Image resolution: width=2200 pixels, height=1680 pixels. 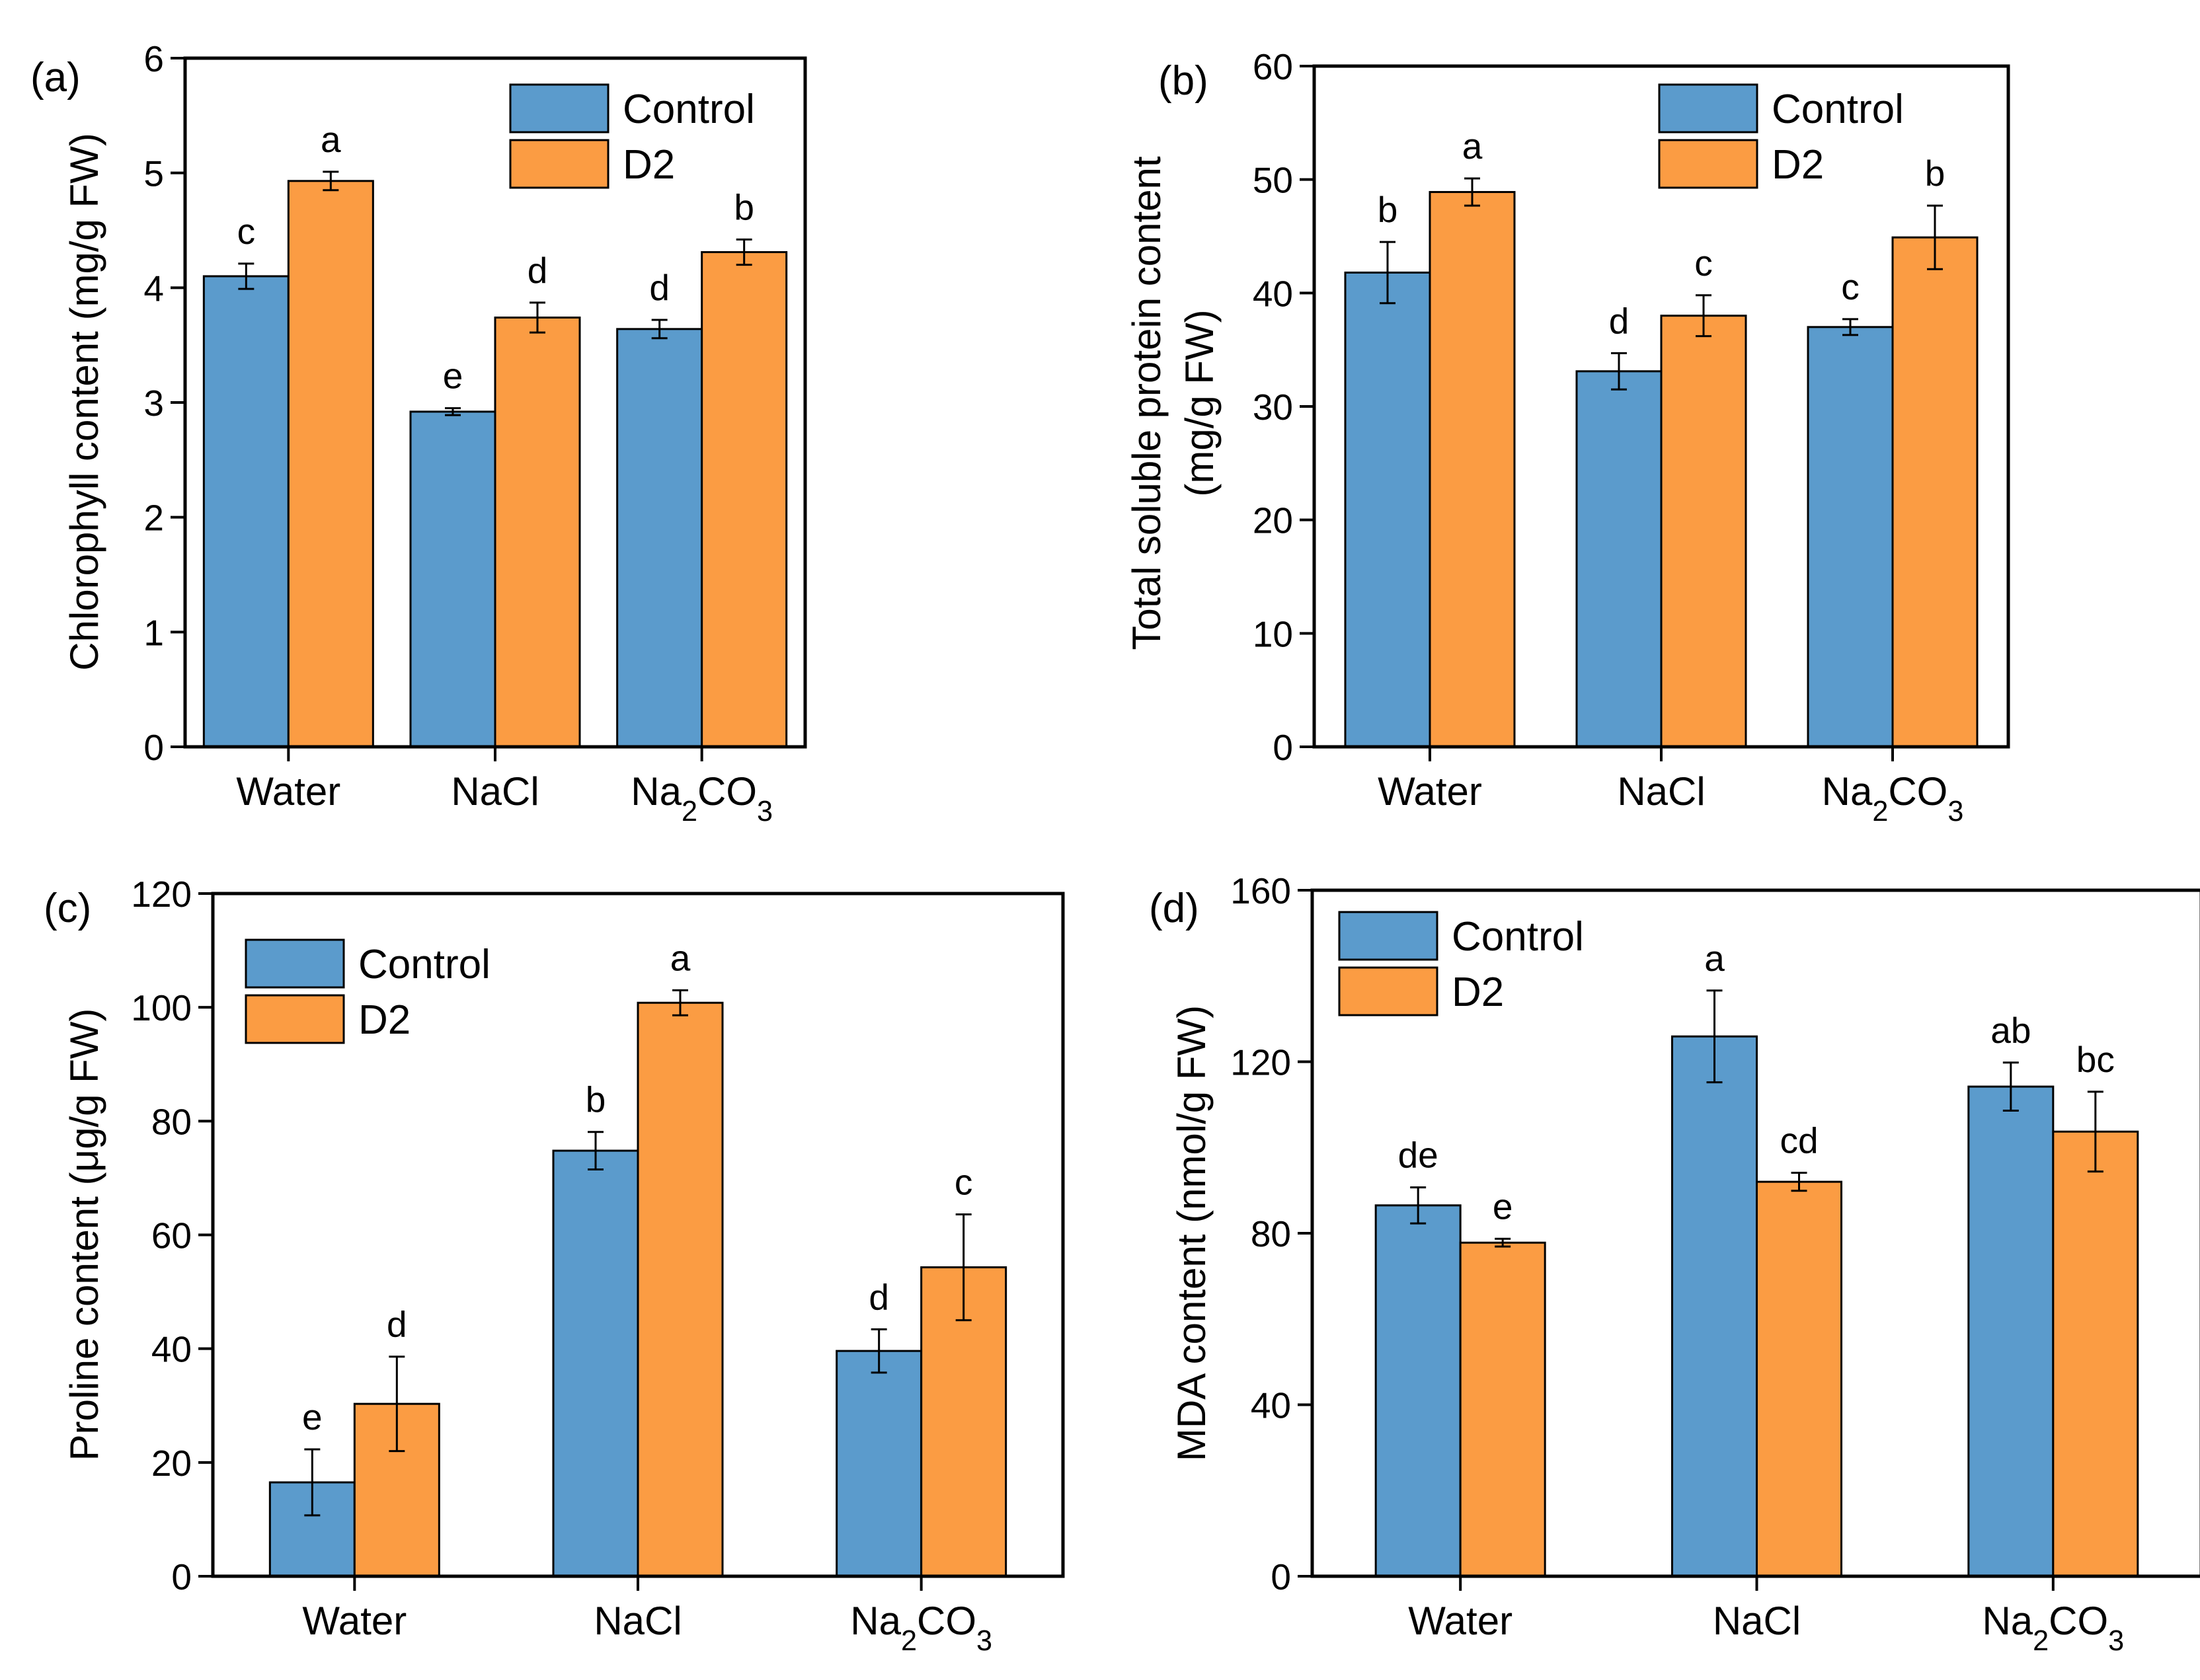 What do you see at coordinates (153, 173) in the screenshot?
I see `y-tick-label: 5` at bounding box center [153, 173].